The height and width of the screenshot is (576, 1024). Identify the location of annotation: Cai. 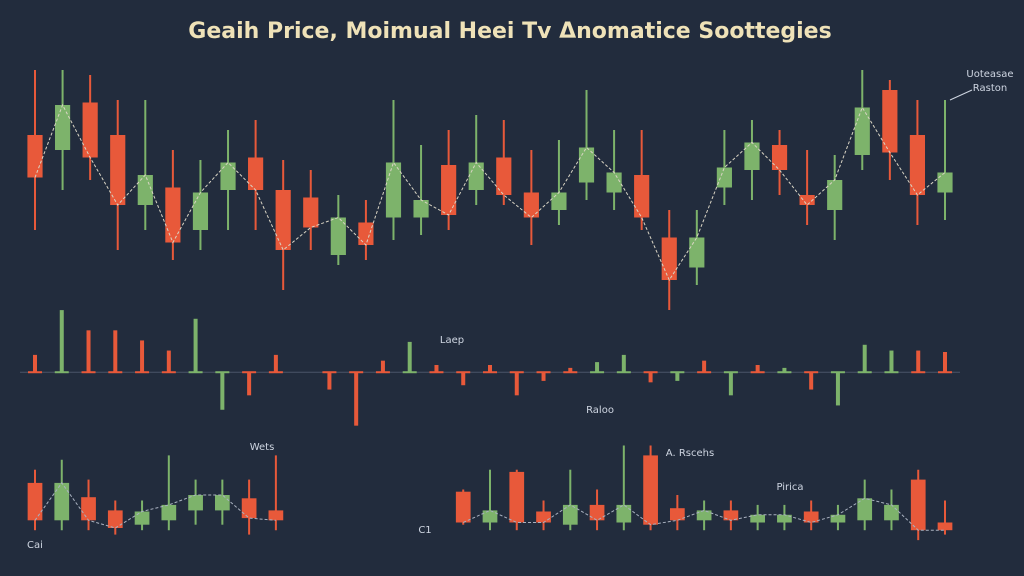
(35, 545).